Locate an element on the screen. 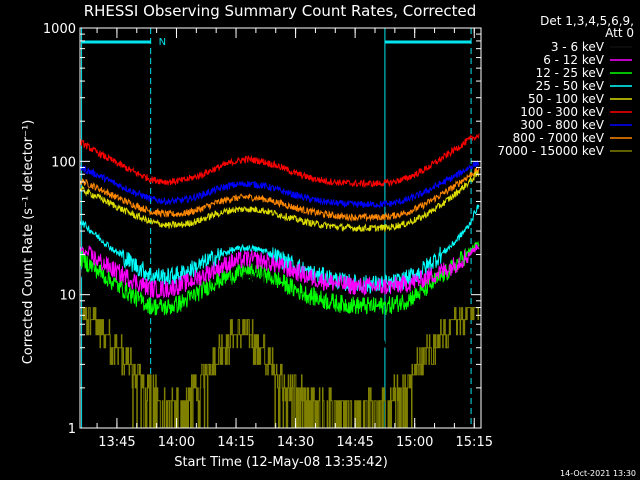 This screenshot has height=480, width=640. x-tick-label-4: 14:45 is located at coordinates (354, 442).